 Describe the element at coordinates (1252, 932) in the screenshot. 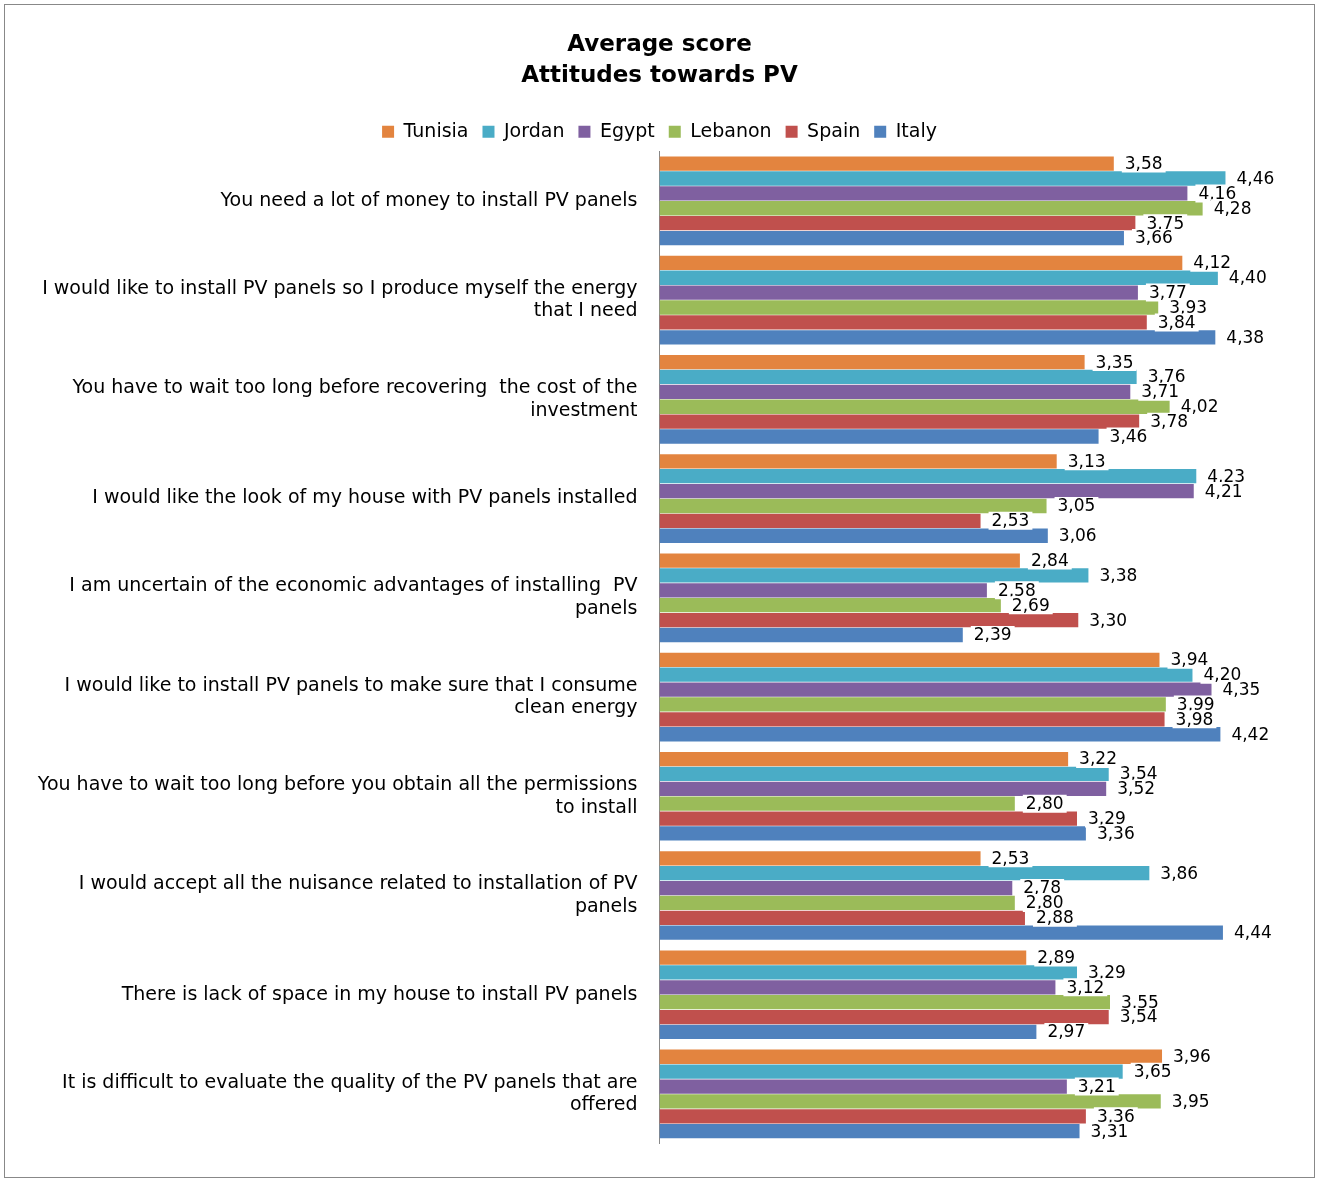

I see `data-label: 4,44` at that location.